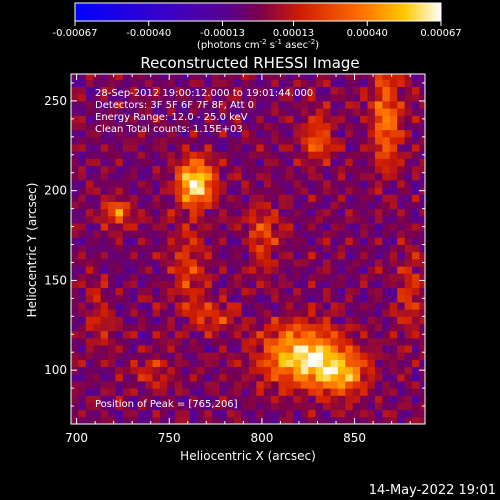  Describe the element at coordinates (258, 12) in the screenshot. I see `colorbar-frame` at that location.